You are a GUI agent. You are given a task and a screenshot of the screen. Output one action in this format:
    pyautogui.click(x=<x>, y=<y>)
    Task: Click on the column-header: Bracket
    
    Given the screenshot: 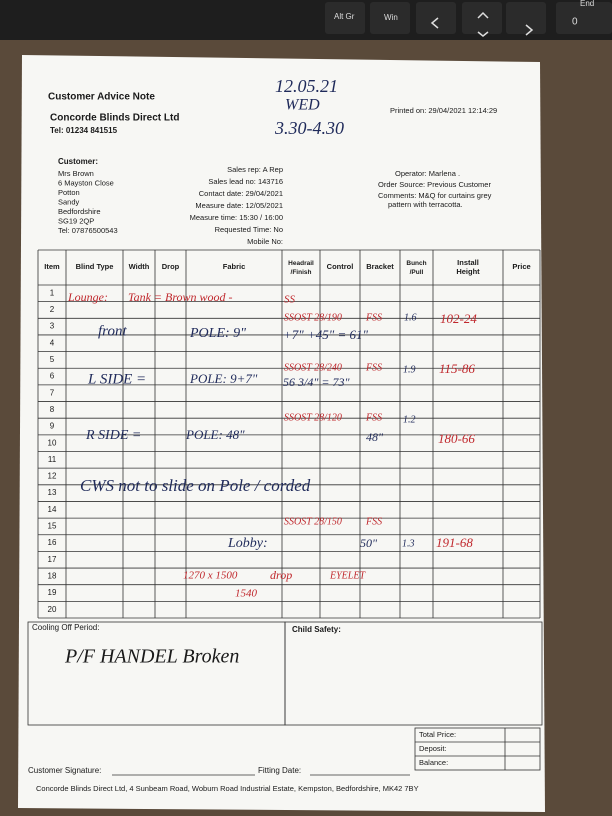 What is the action you would take?
    pyautogui.click(x=380, y=266)
    